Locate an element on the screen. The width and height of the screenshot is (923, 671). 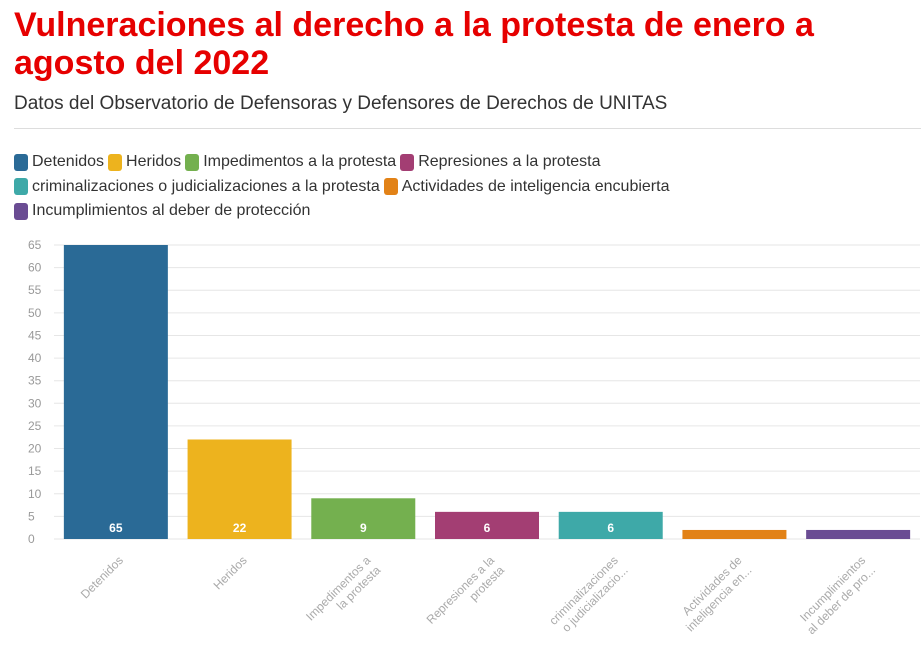
legend-label: Detenidos is located at coordinates (68, 162).